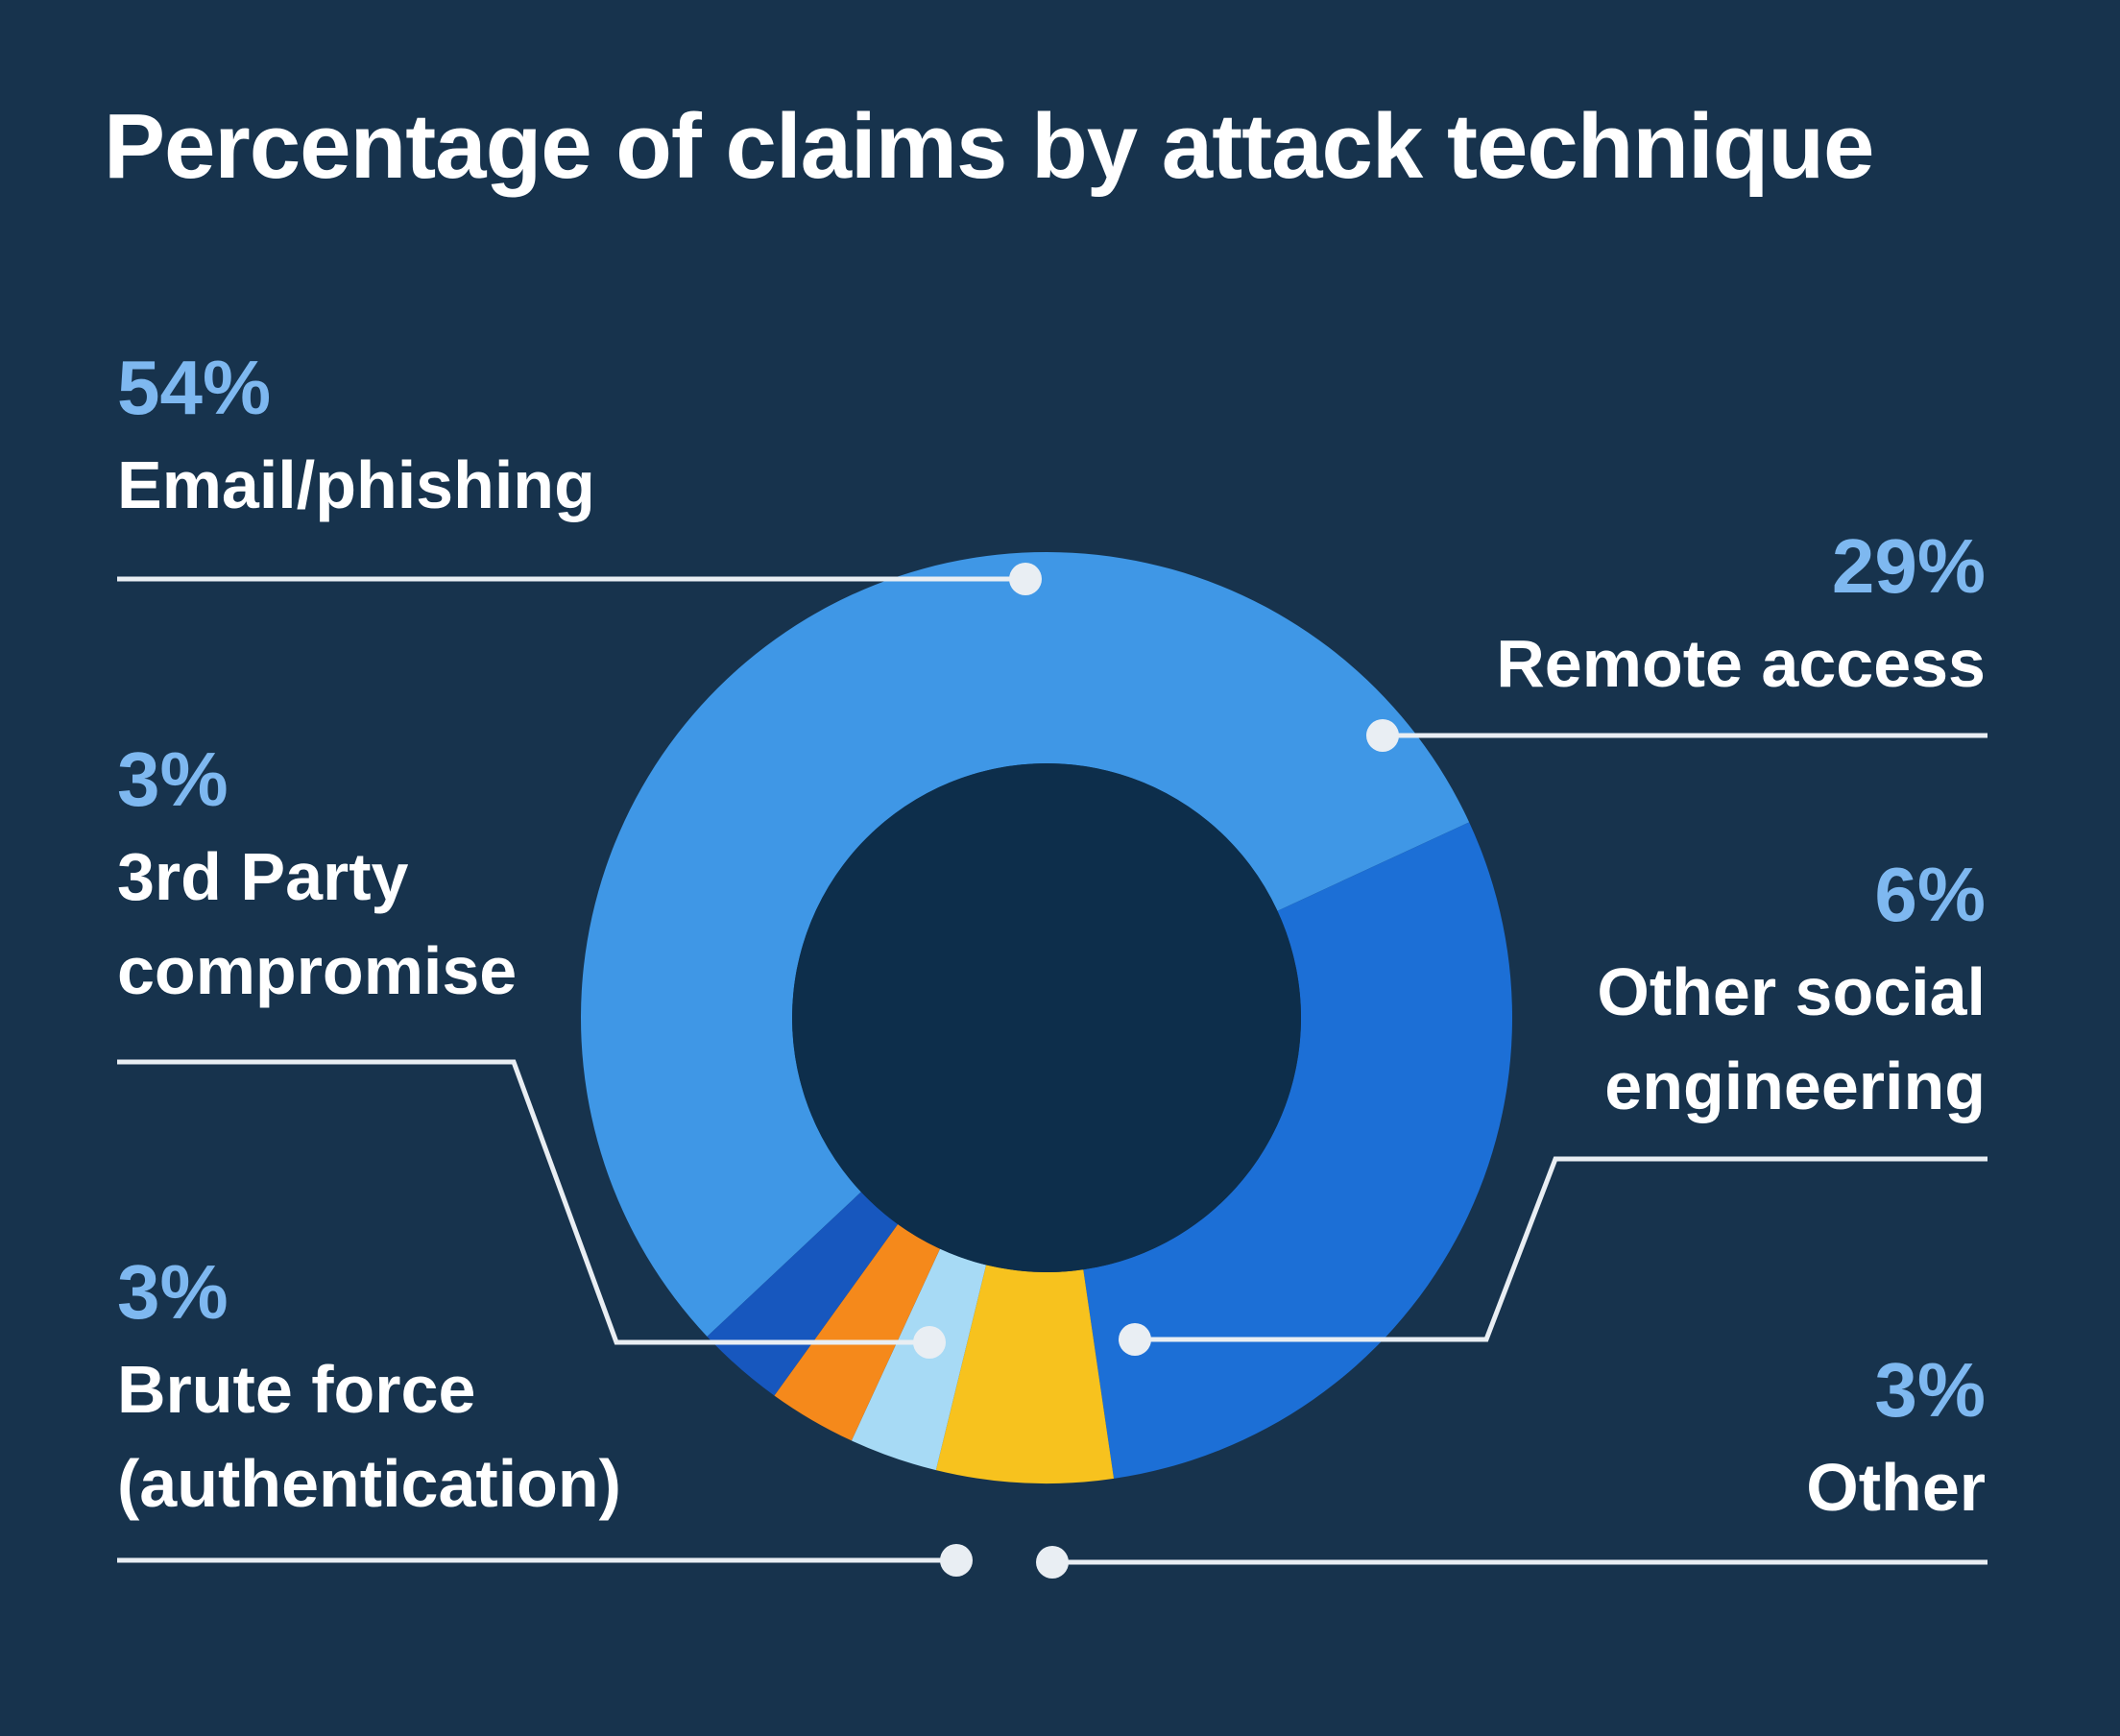 Image resolution: width=2120 pixels, height=1736 pixels. Describe the element at coordinates (317, 970) in the screenshot. I see `third-party-name-line2: compromise` at that location.